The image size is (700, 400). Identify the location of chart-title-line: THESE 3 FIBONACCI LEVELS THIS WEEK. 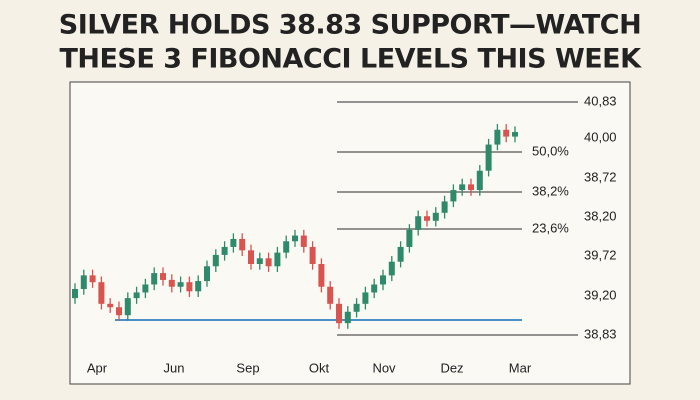
(350, 59).